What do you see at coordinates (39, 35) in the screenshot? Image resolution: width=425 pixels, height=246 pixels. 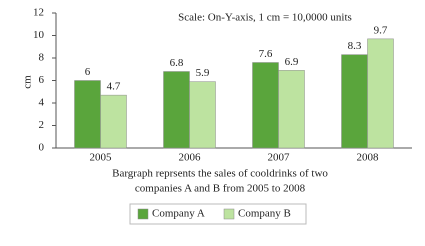 I see `y-tick-label: 10` at bounding box center [39, 35].